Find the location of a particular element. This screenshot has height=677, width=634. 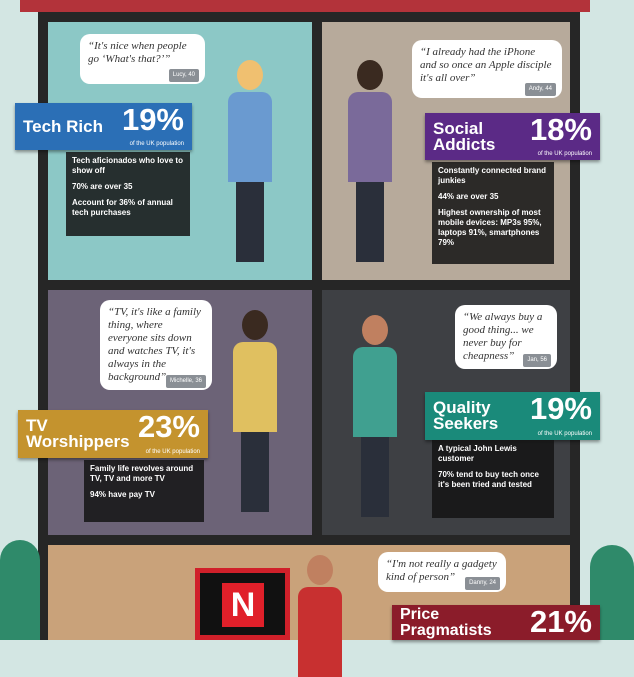

logo: N is located at coordinates (243, 605).